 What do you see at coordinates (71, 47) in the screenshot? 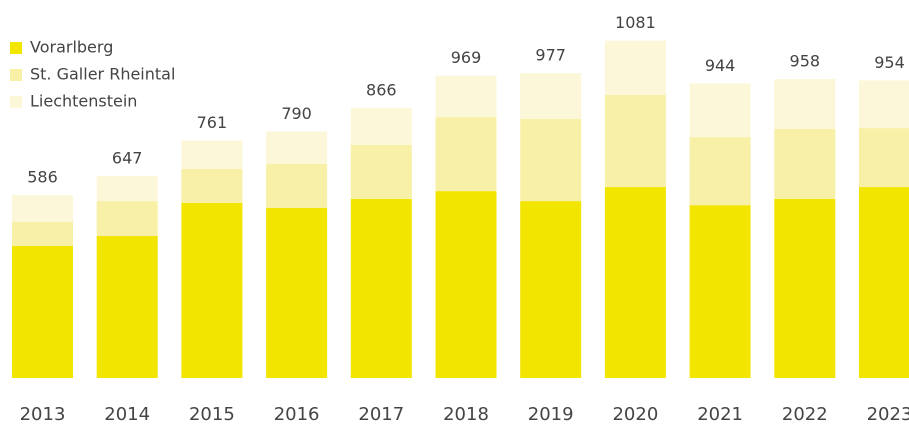
I see `legend-label: Vorarlberg` at bounding box center [71, 47].